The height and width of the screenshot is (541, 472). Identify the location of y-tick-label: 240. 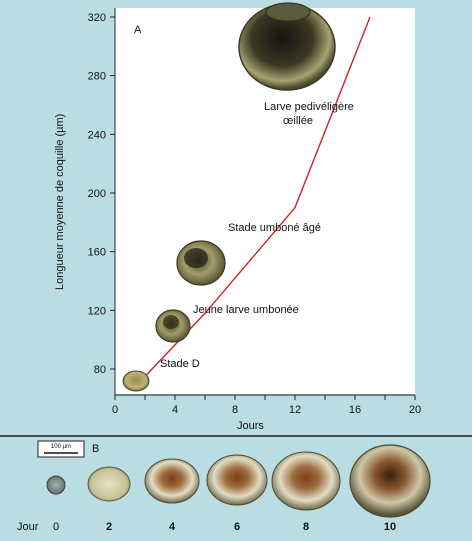
(97, 135).